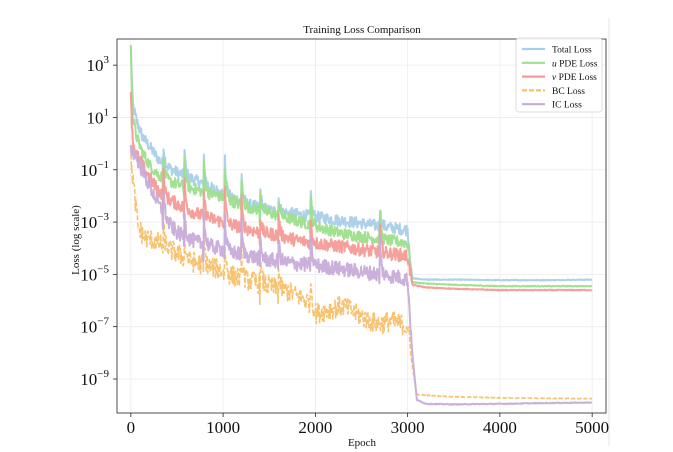 The image size is (673, 452). What do you see at coordinates (223, 427) in the screenshot?
I see `x-tick-label: 1000` at bounding box center [223, 427].